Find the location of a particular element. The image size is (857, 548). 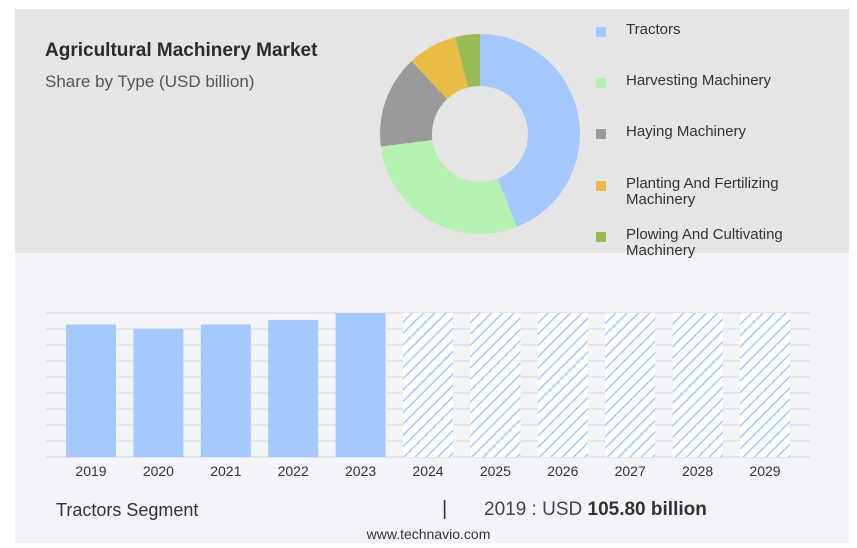

legend-label: Harvesting Machinery is located at coordinates (699, 80).